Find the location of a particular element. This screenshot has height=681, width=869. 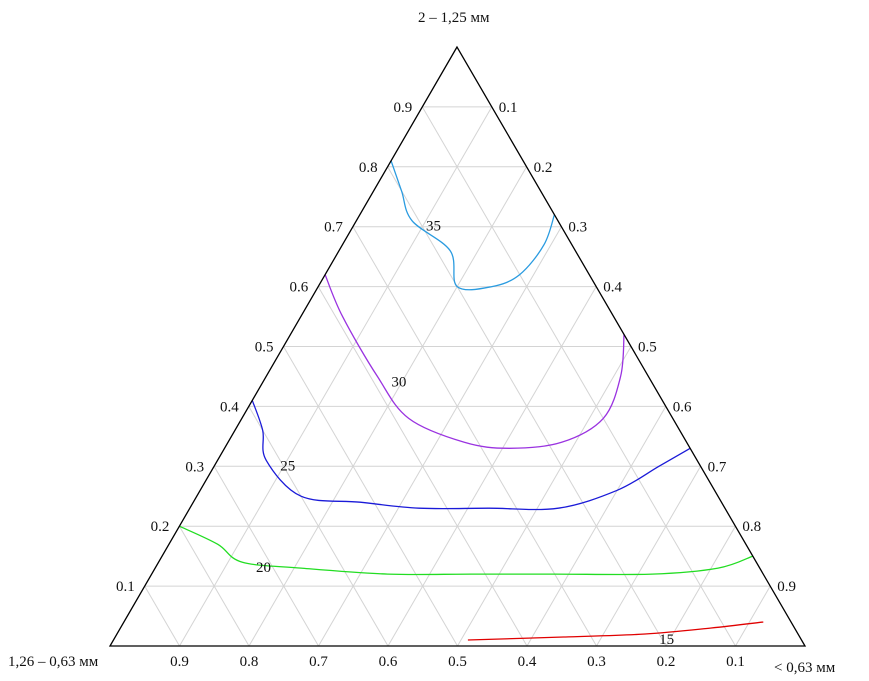

tick-bottom-2: 0.2 is located at coordinates (666, 662).